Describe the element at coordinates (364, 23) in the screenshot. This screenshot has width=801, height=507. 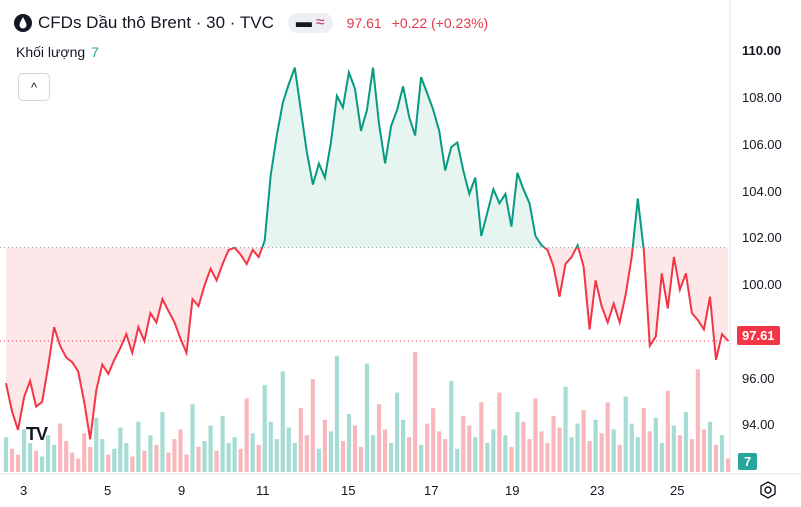
I see `last-price: 97.61` at that location.